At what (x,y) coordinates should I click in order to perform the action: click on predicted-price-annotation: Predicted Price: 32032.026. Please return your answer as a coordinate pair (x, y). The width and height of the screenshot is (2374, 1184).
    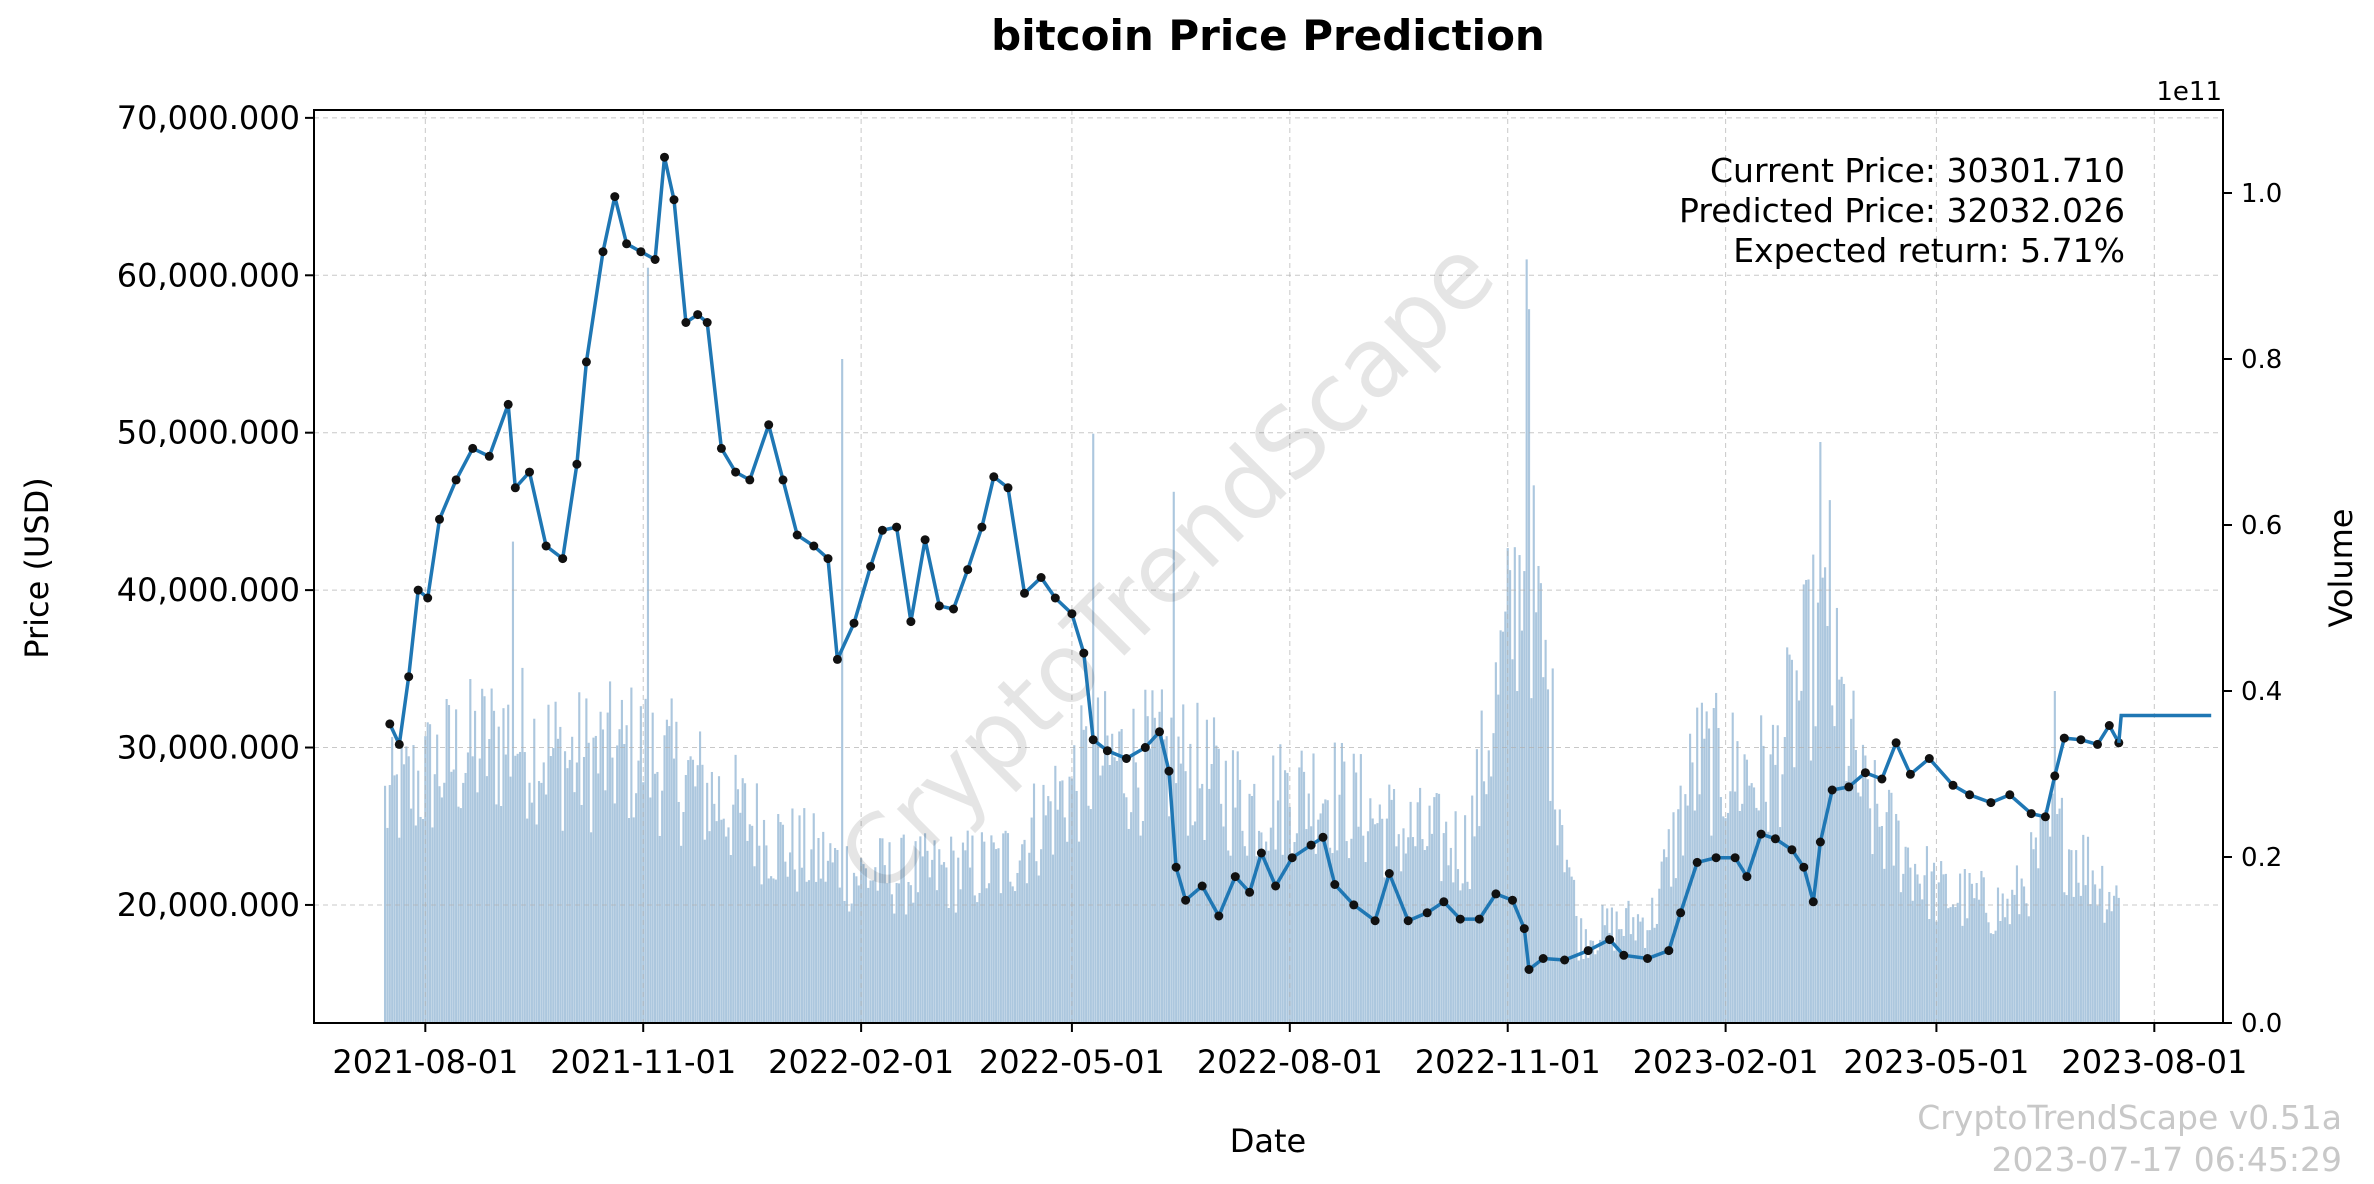
    Looking at the image, I should click on (1902, 210).